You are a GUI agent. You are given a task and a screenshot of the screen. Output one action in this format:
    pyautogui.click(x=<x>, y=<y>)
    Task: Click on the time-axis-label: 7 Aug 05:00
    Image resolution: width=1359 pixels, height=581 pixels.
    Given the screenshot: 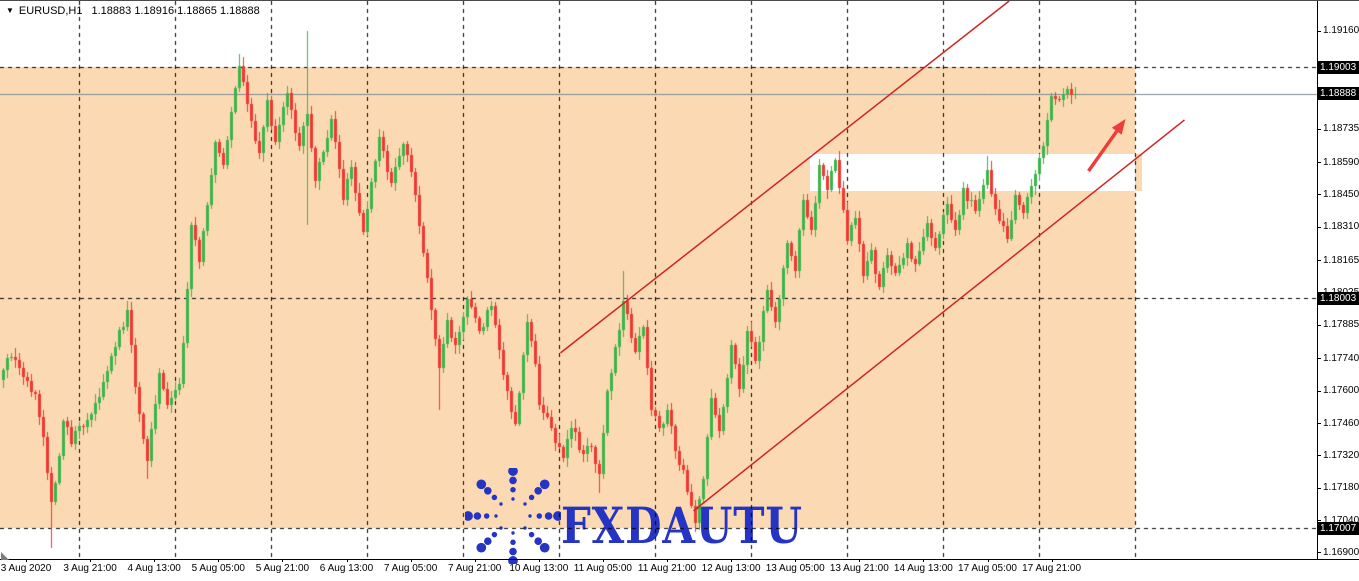 What is the action you would take?
    pyautogui.click(x=410, y=568)
    